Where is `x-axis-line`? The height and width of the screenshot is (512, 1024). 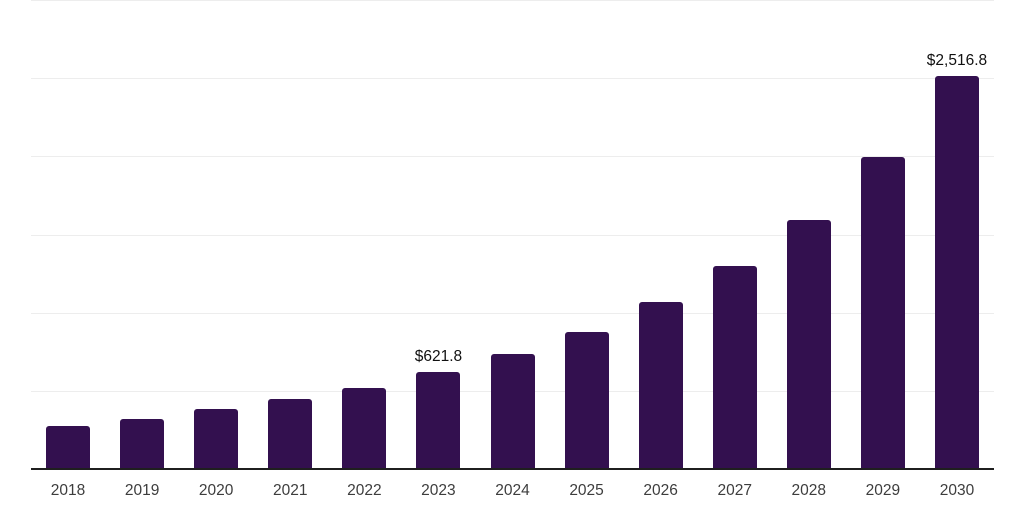 x-axis-line is located at coordinates (512, 469).